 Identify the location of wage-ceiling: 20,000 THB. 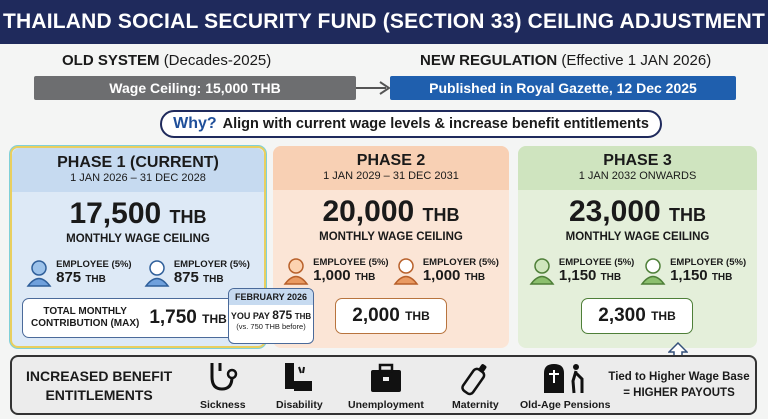
(391, 211).